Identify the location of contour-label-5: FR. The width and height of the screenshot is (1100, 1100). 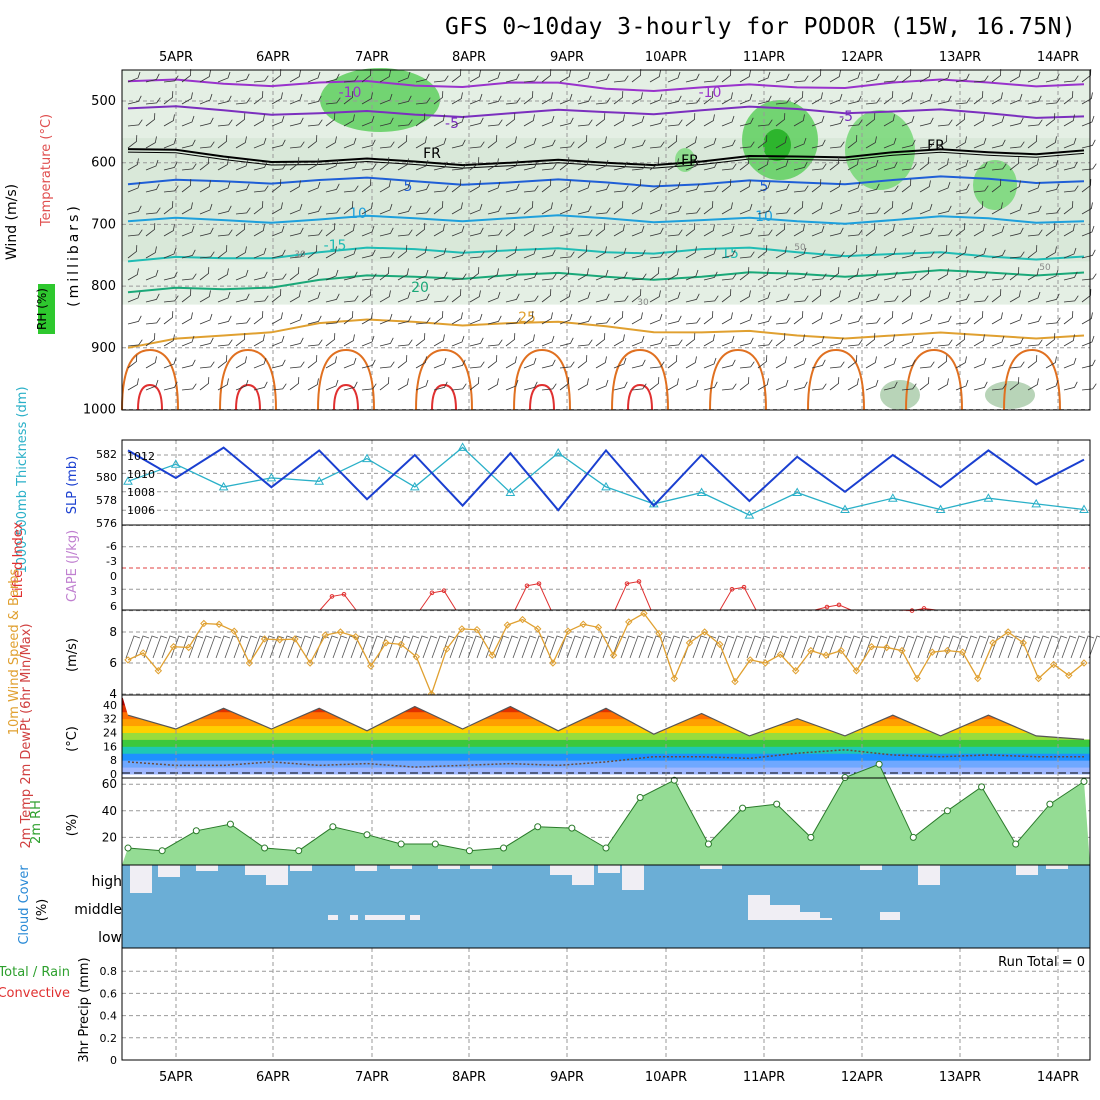
(690, 161).